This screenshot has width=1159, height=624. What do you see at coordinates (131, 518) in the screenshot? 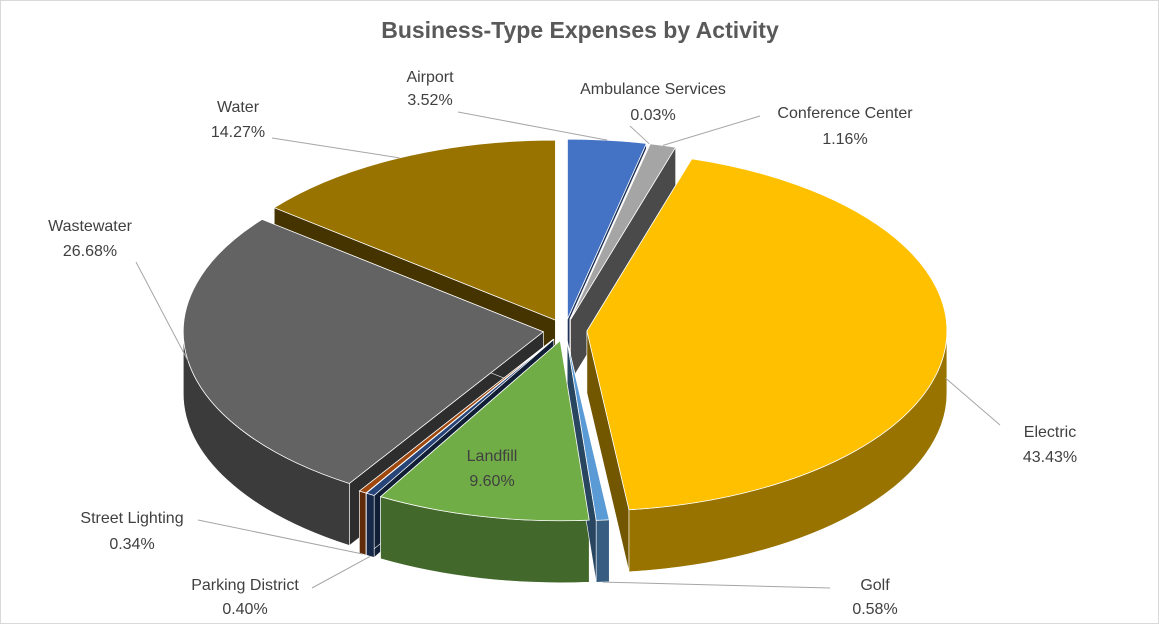
I see `data-label-name: Street Lighting` at bounding box center [131, 518].